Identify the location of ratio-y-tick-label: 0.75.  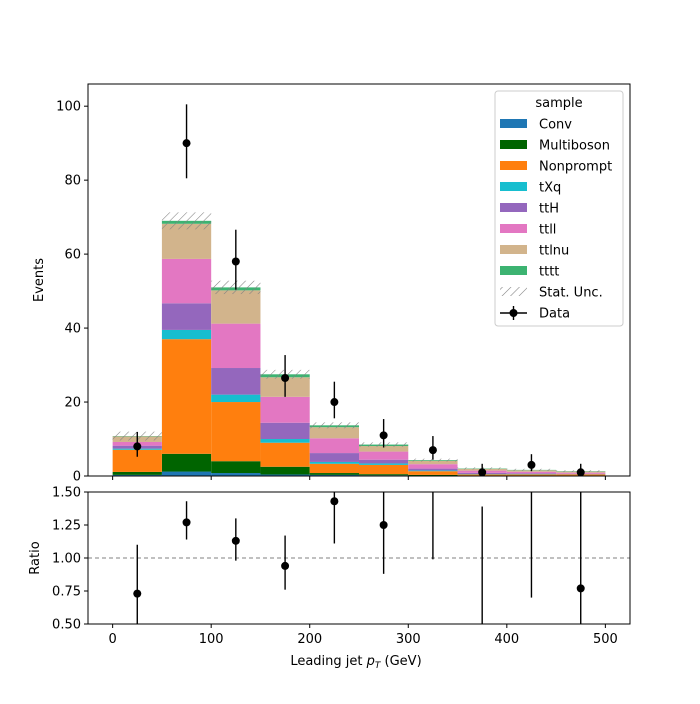
(66, 592).